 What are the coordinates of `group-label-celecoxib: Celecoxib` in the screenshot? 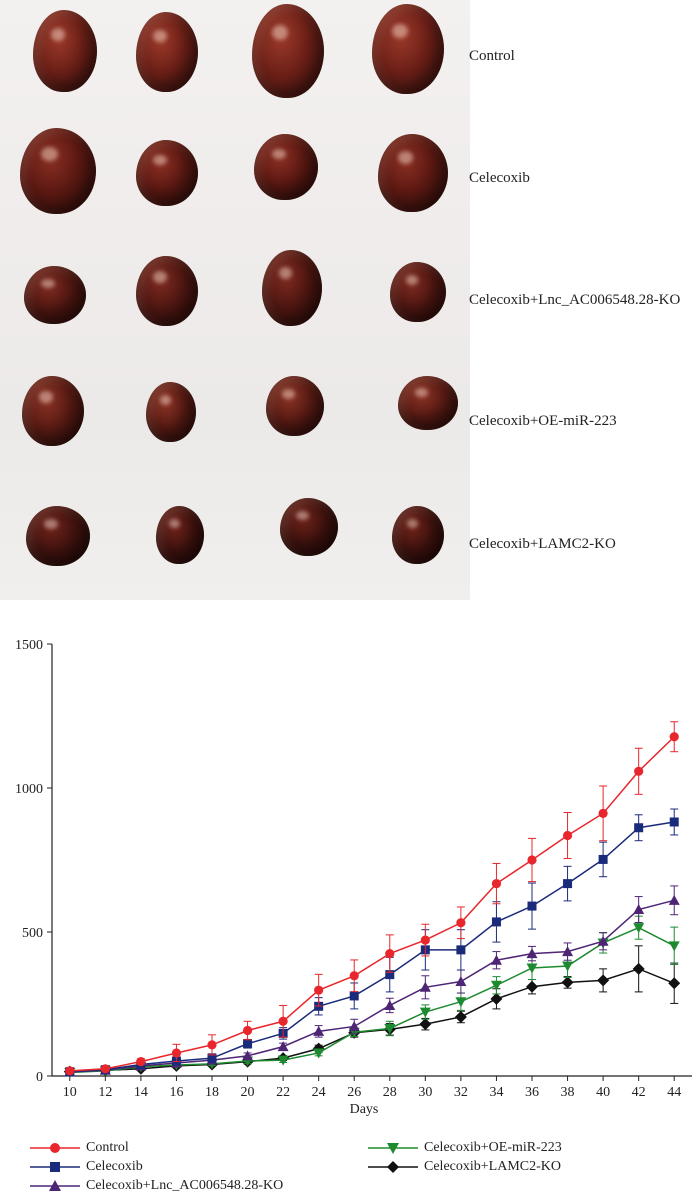 It's located at (499, 178).